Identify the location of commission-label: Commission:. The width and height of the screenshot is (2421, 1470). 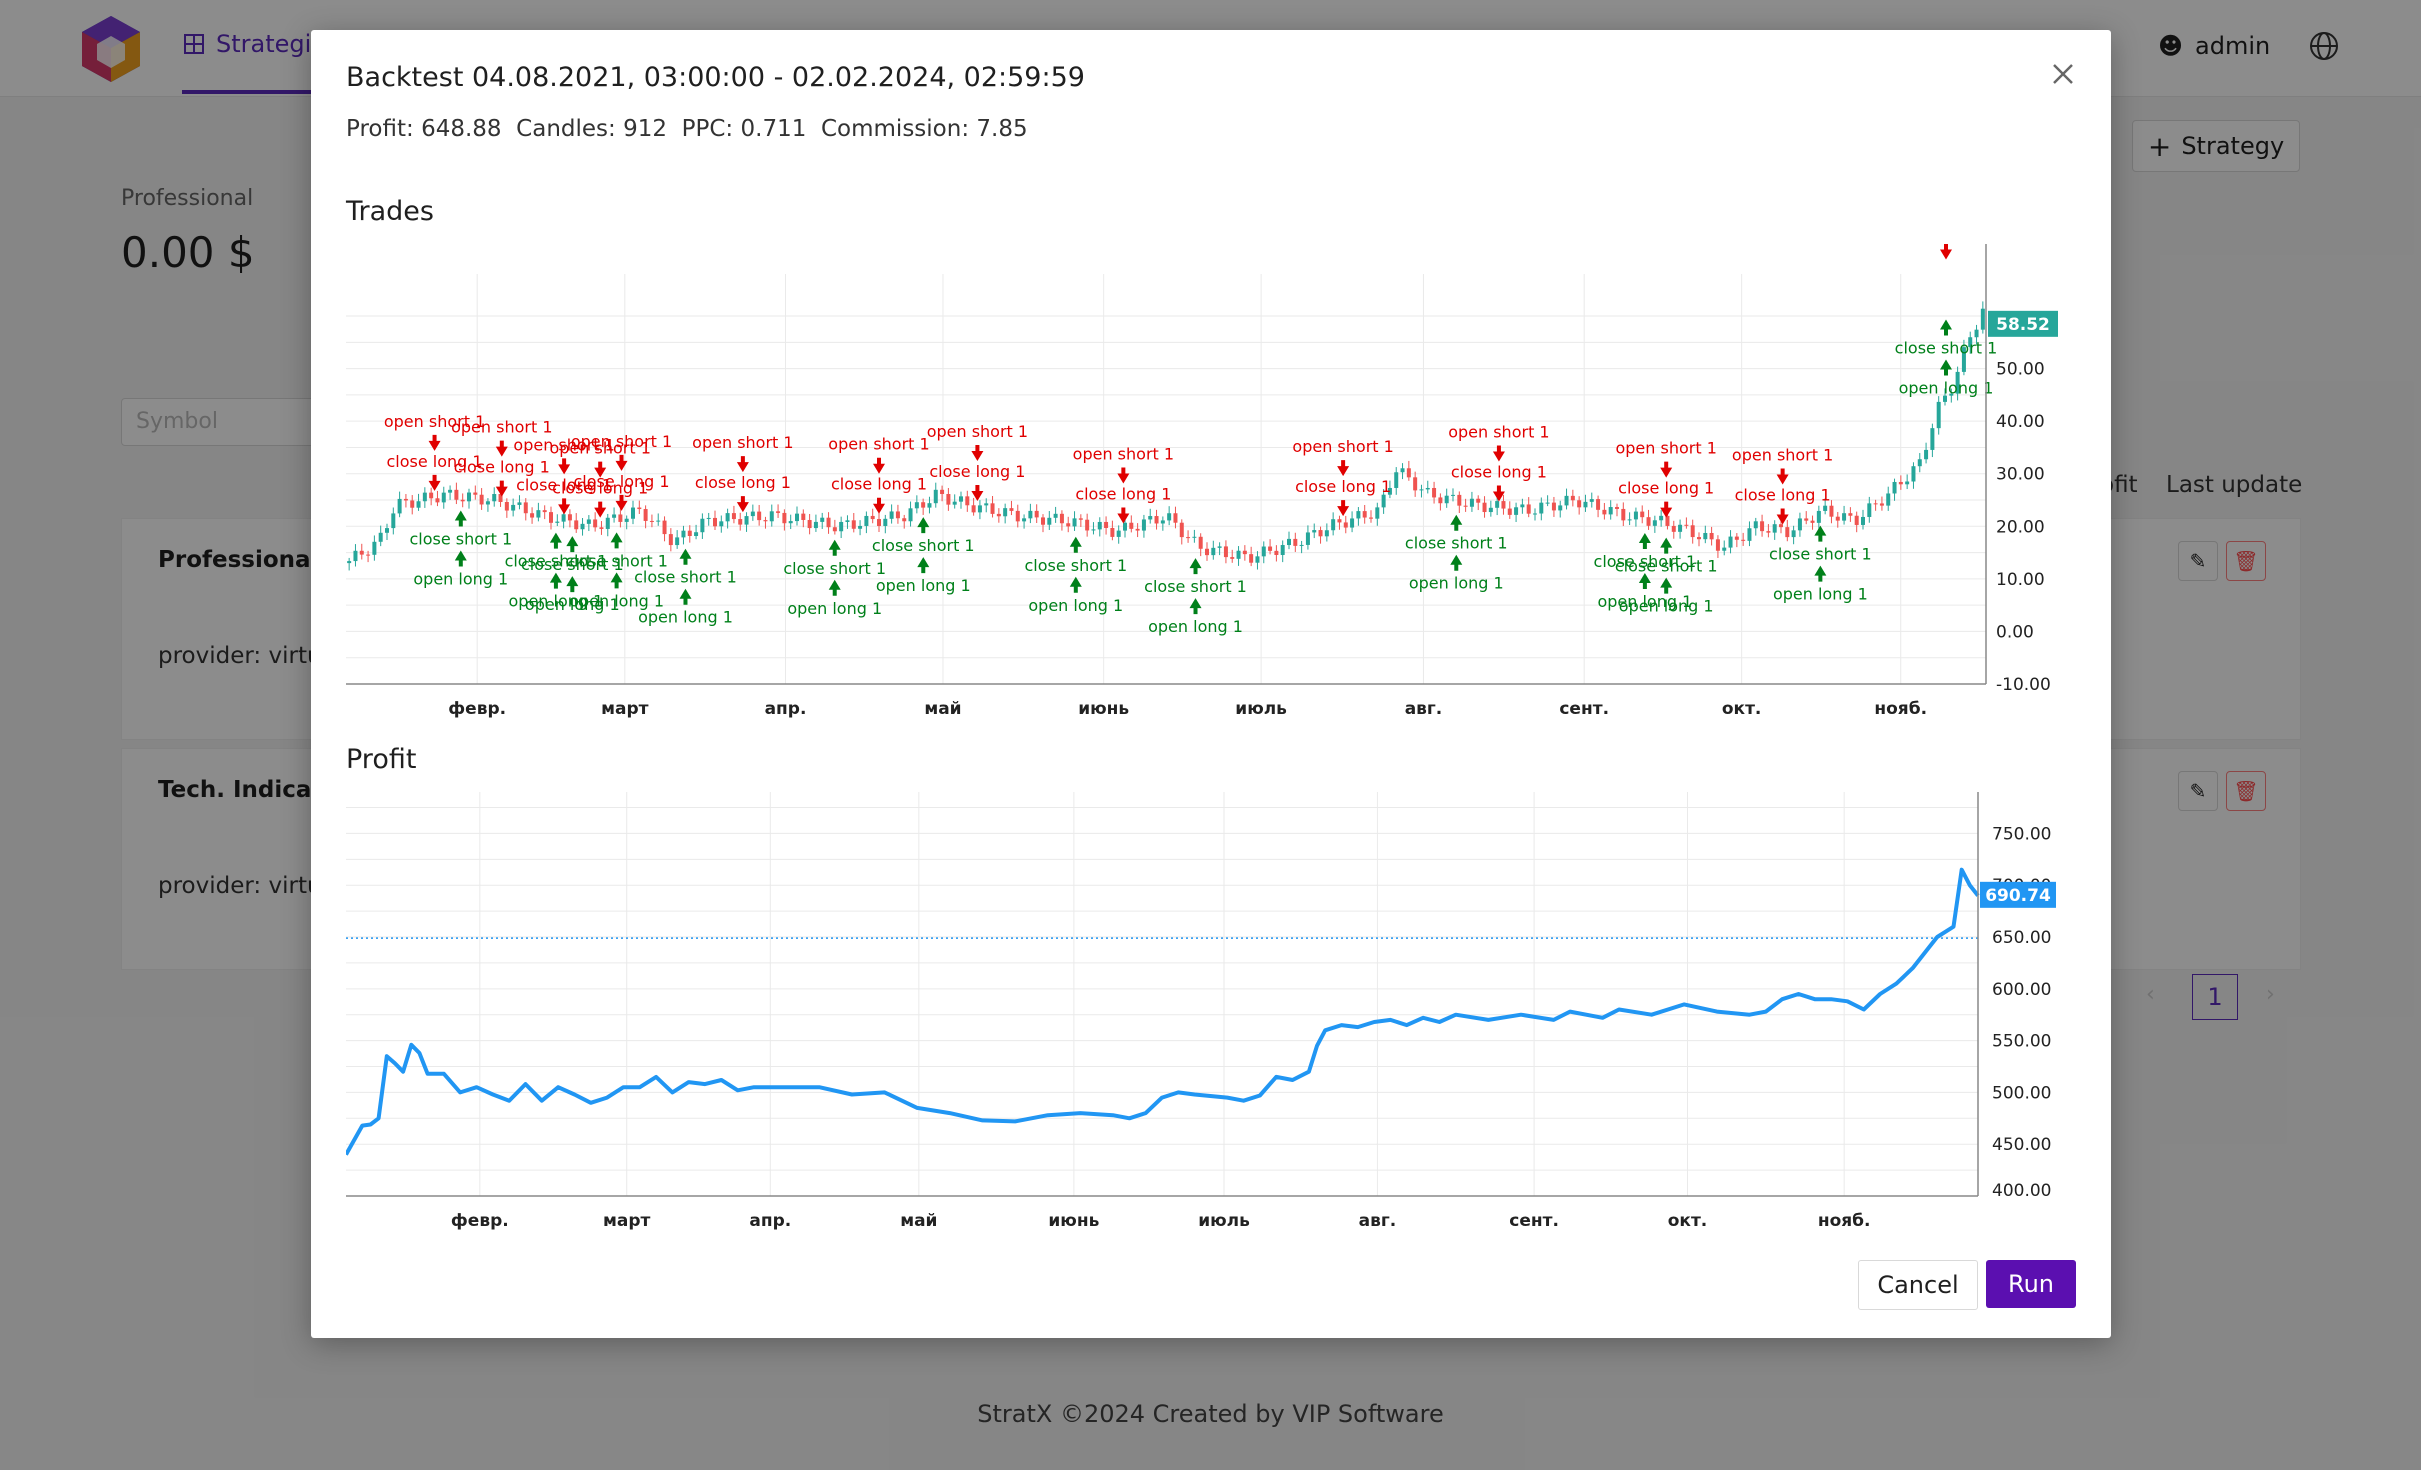
(895, 129).